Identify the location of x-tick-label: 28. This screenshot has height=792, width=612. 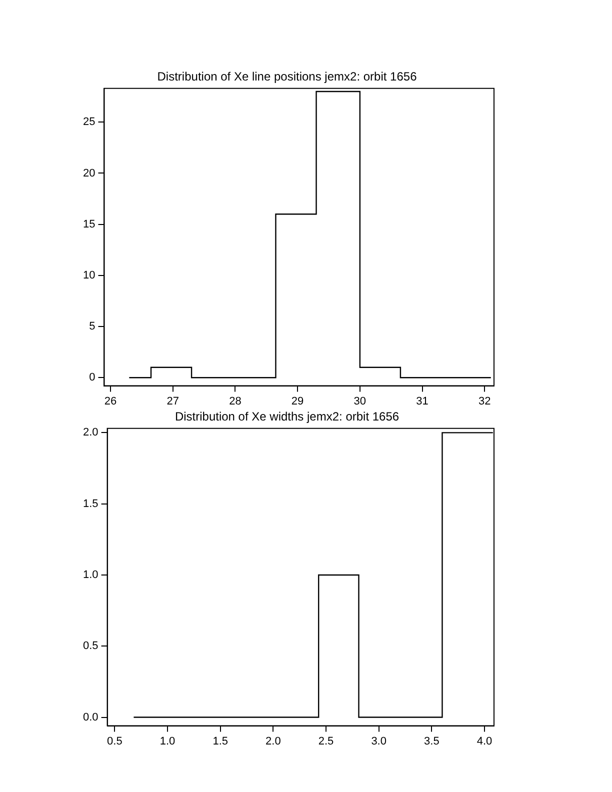
(235, 401).